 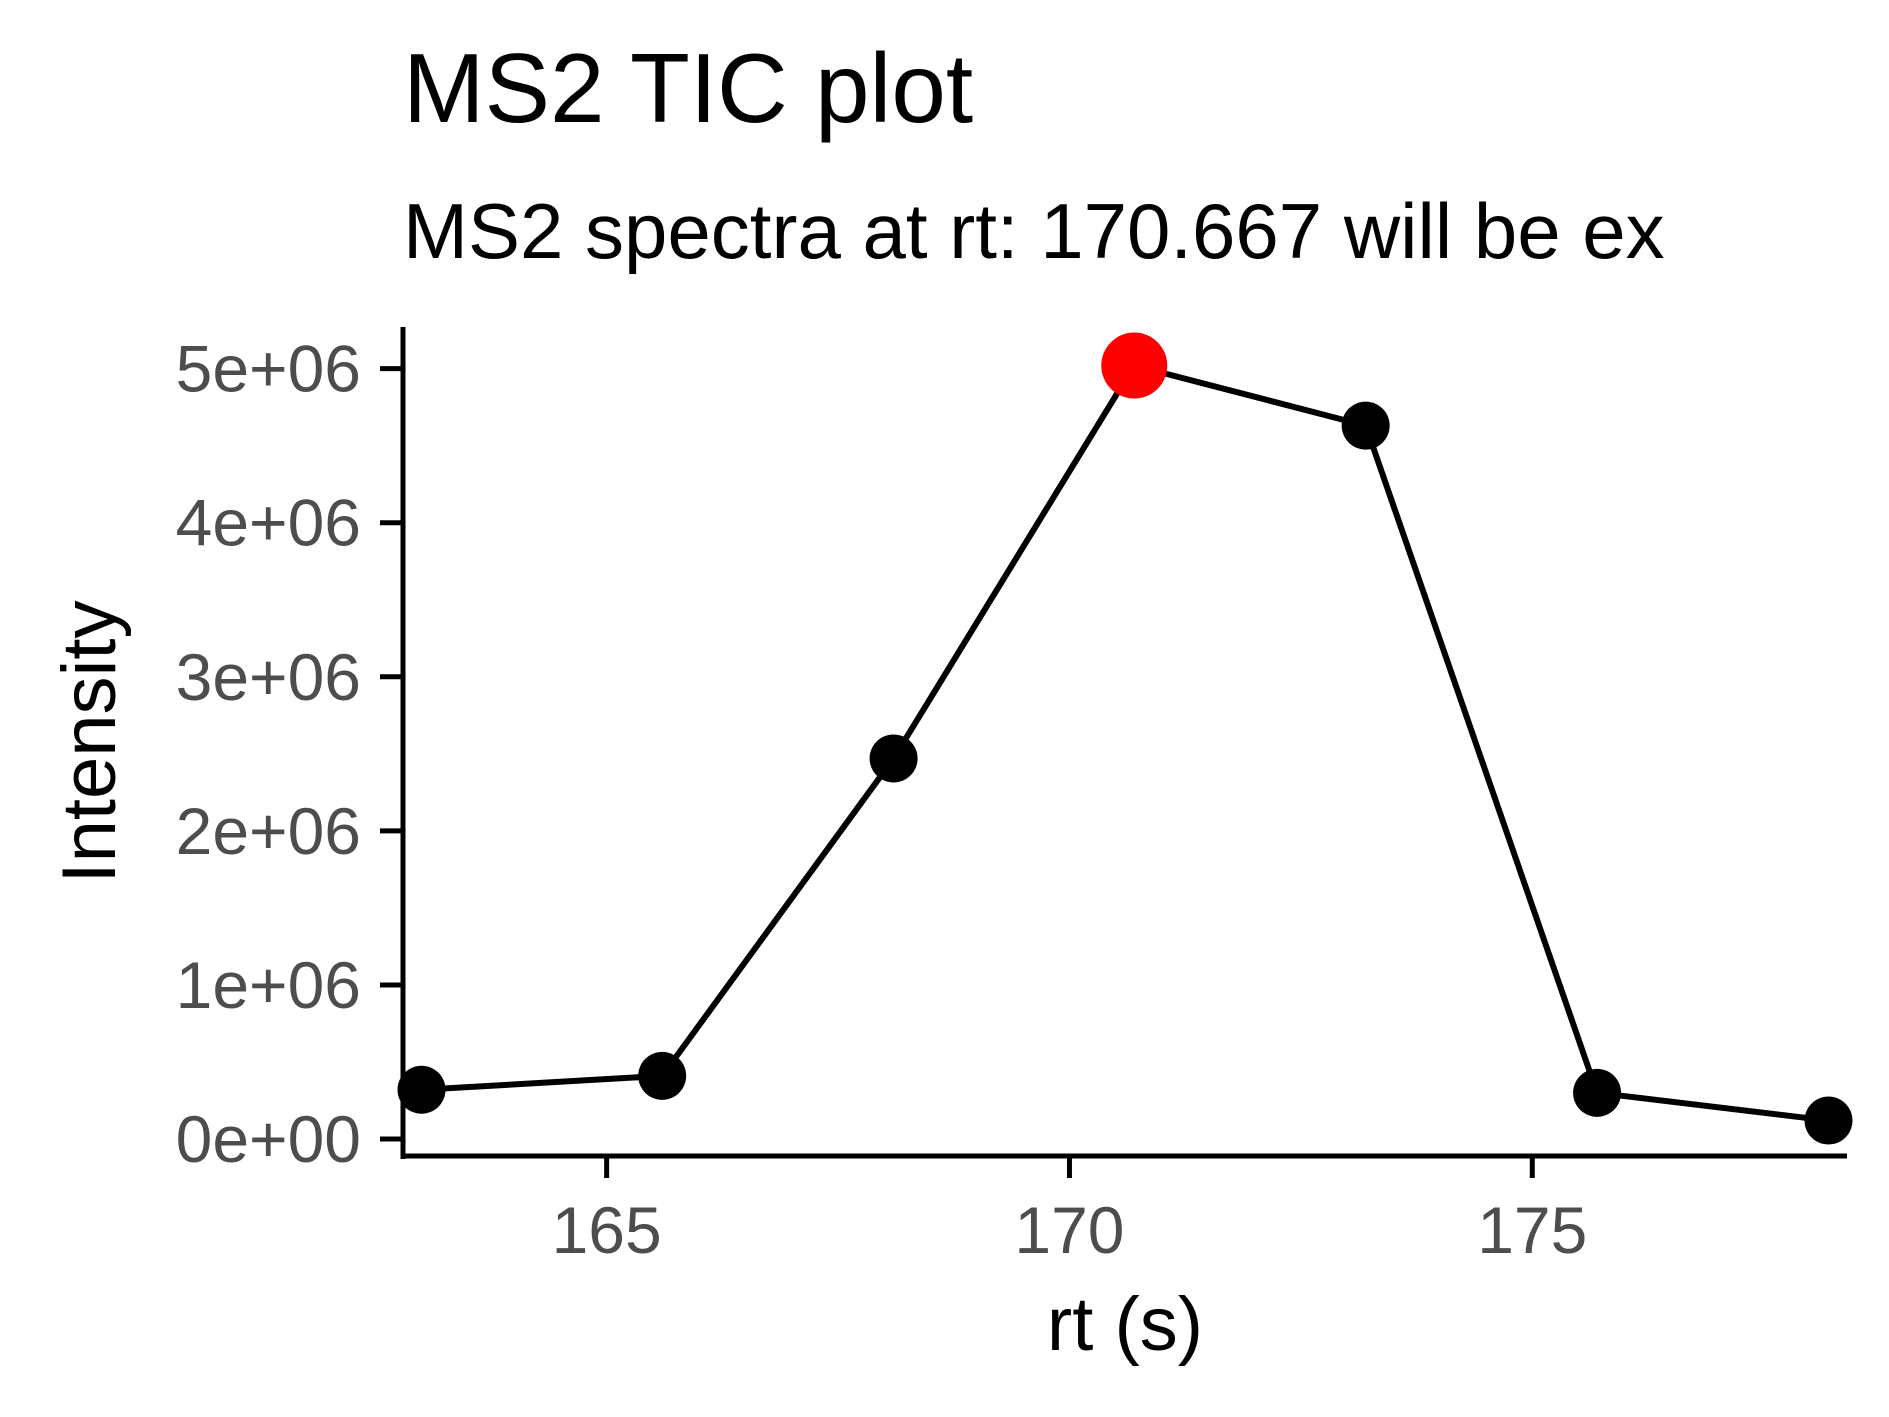 I want to click on x-axis-title: rt (s), so click(x=1125, y=1324).